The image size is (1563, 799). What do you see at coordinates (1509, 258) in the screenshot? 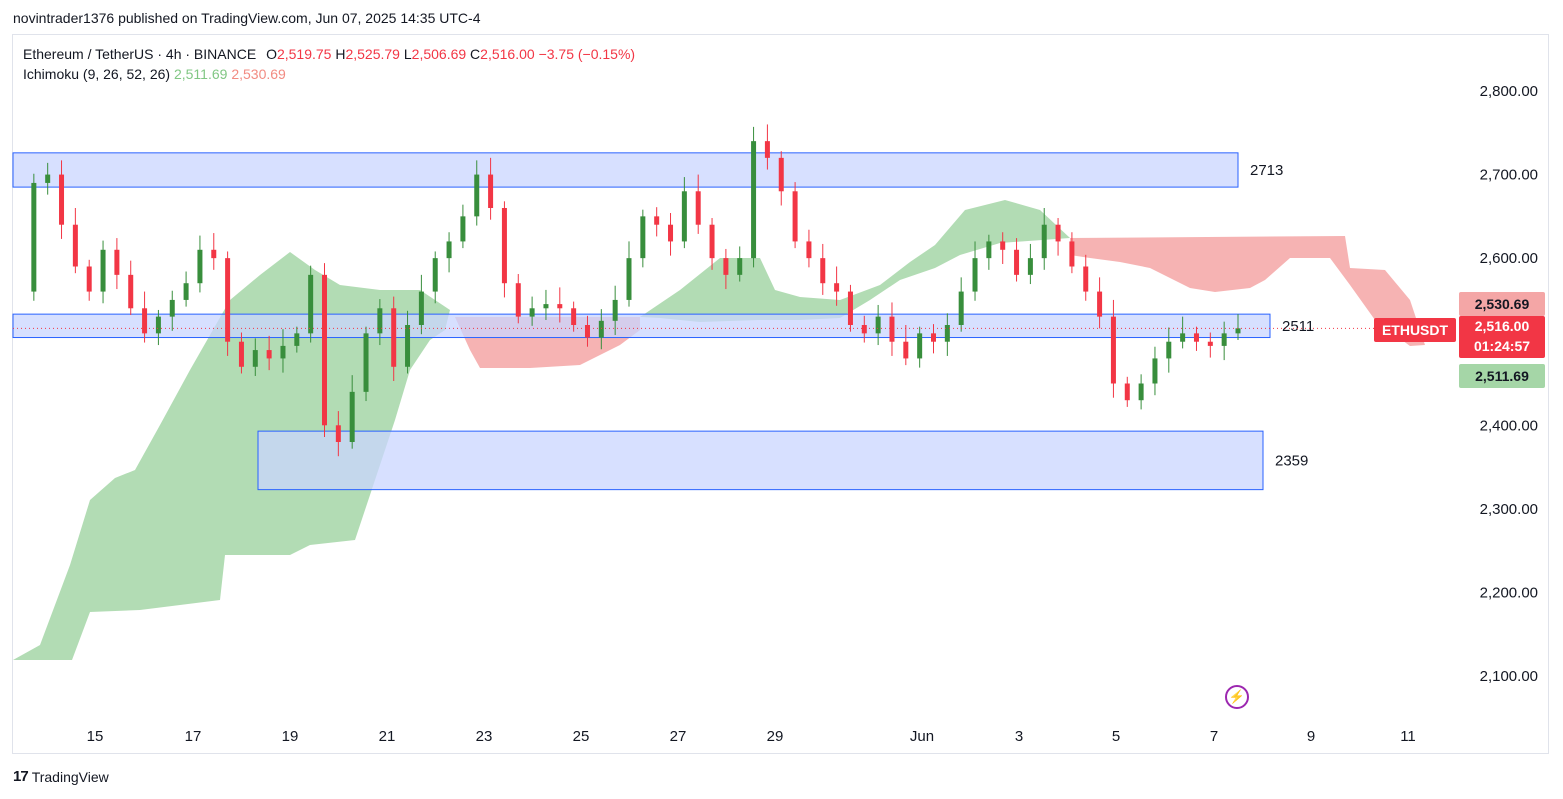
I see `y-tick-label: 2,600.00` at bounding box center [1509, 258].